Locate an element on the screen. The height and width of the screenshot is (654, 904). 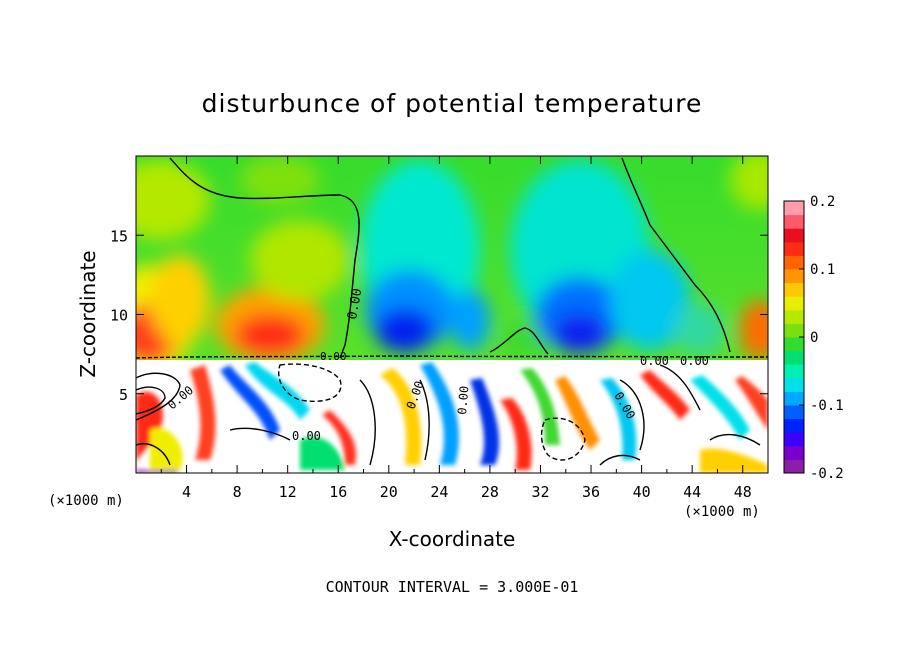
z-tick-label: 10 is located at coordinates (119, 316).